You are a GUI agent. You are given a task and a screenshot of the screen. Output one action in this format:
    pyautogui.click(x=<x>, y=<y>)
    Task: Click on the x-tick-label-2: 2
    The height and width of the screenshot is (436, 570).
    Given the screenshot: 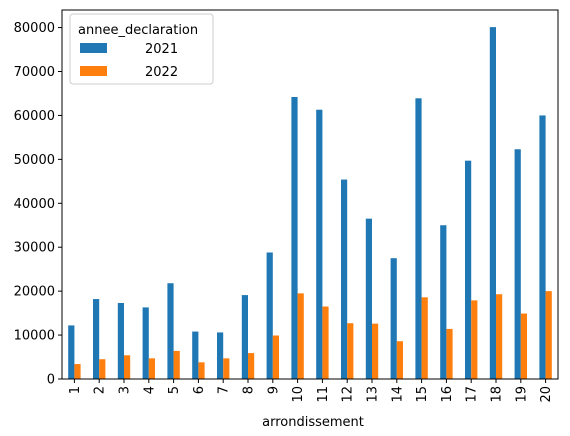 What is the action you would take?
    pyautogui.click(x=100, y=390)
    